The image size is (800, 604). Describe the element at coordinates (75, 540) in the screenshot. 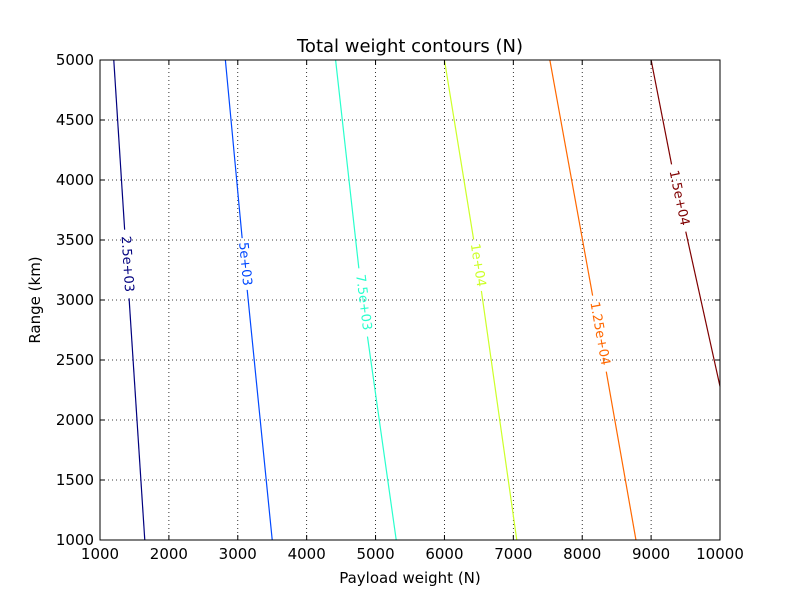

I see `y-tick-label: 1000` at that location.